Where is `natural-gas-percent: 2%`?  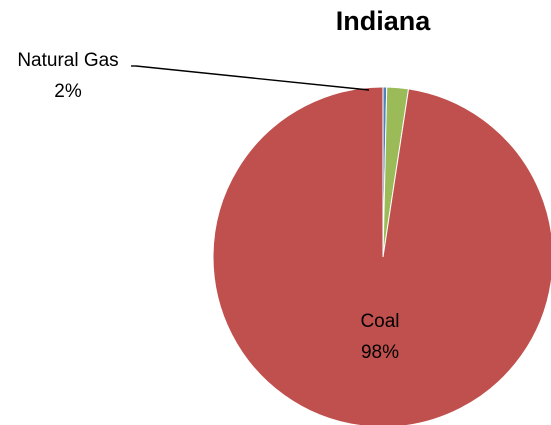 natural-gas-percent: 2% is located at coordinates (68, 91).